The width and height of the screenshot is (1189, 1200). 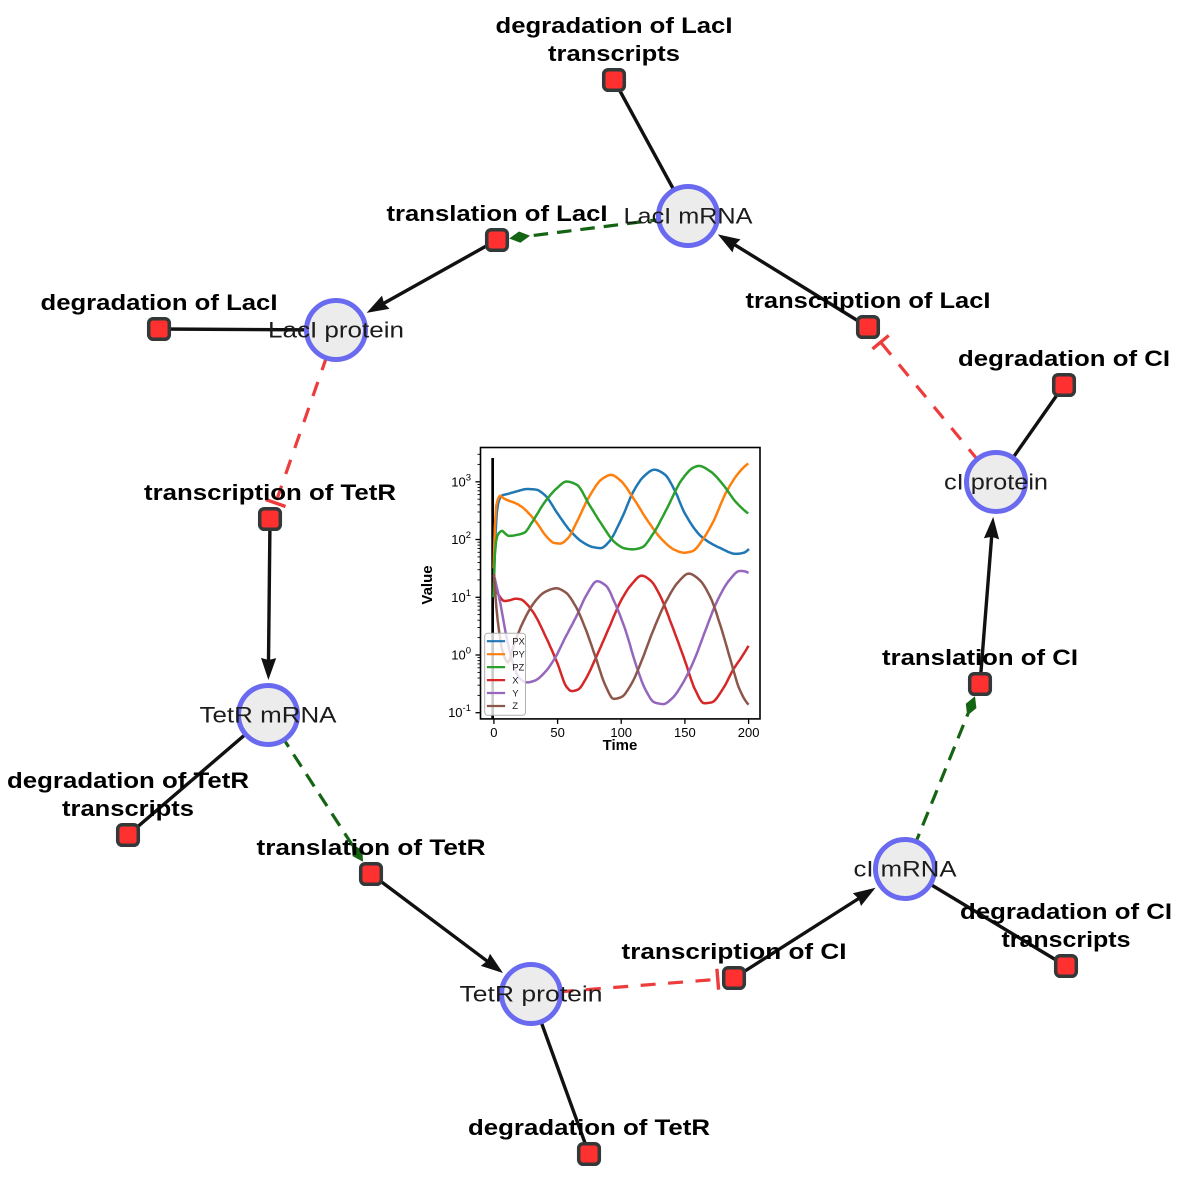 I want to click on svg-text: 150, so click(x=685, y=732).